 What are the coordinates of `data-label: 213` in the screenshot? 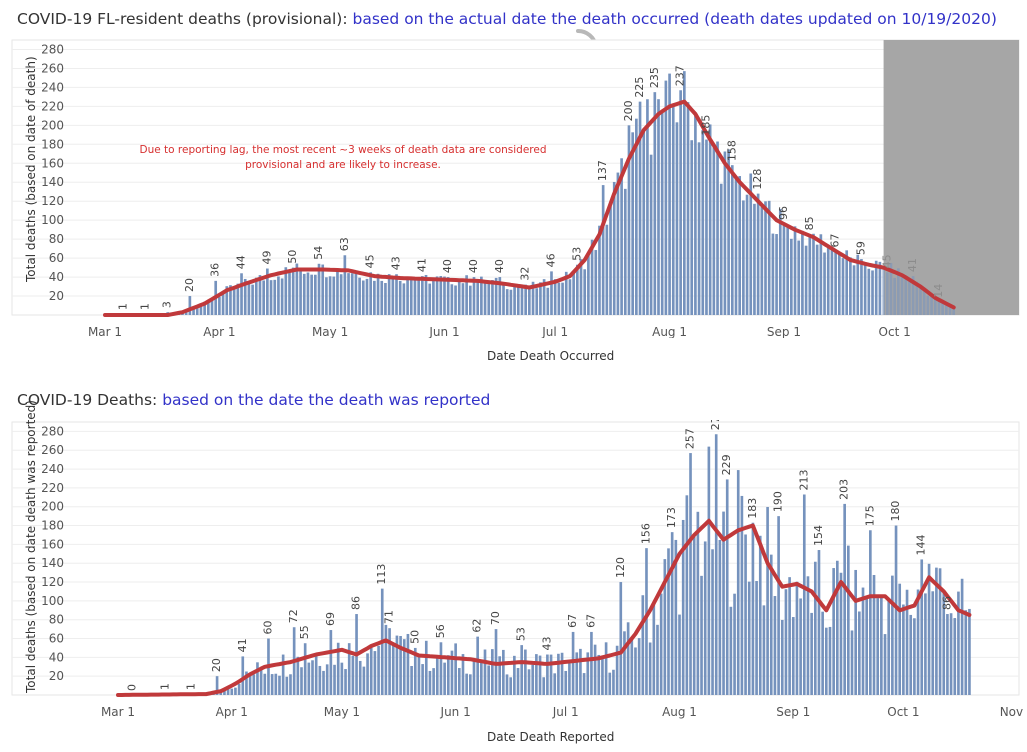 It's located at (803, 479).